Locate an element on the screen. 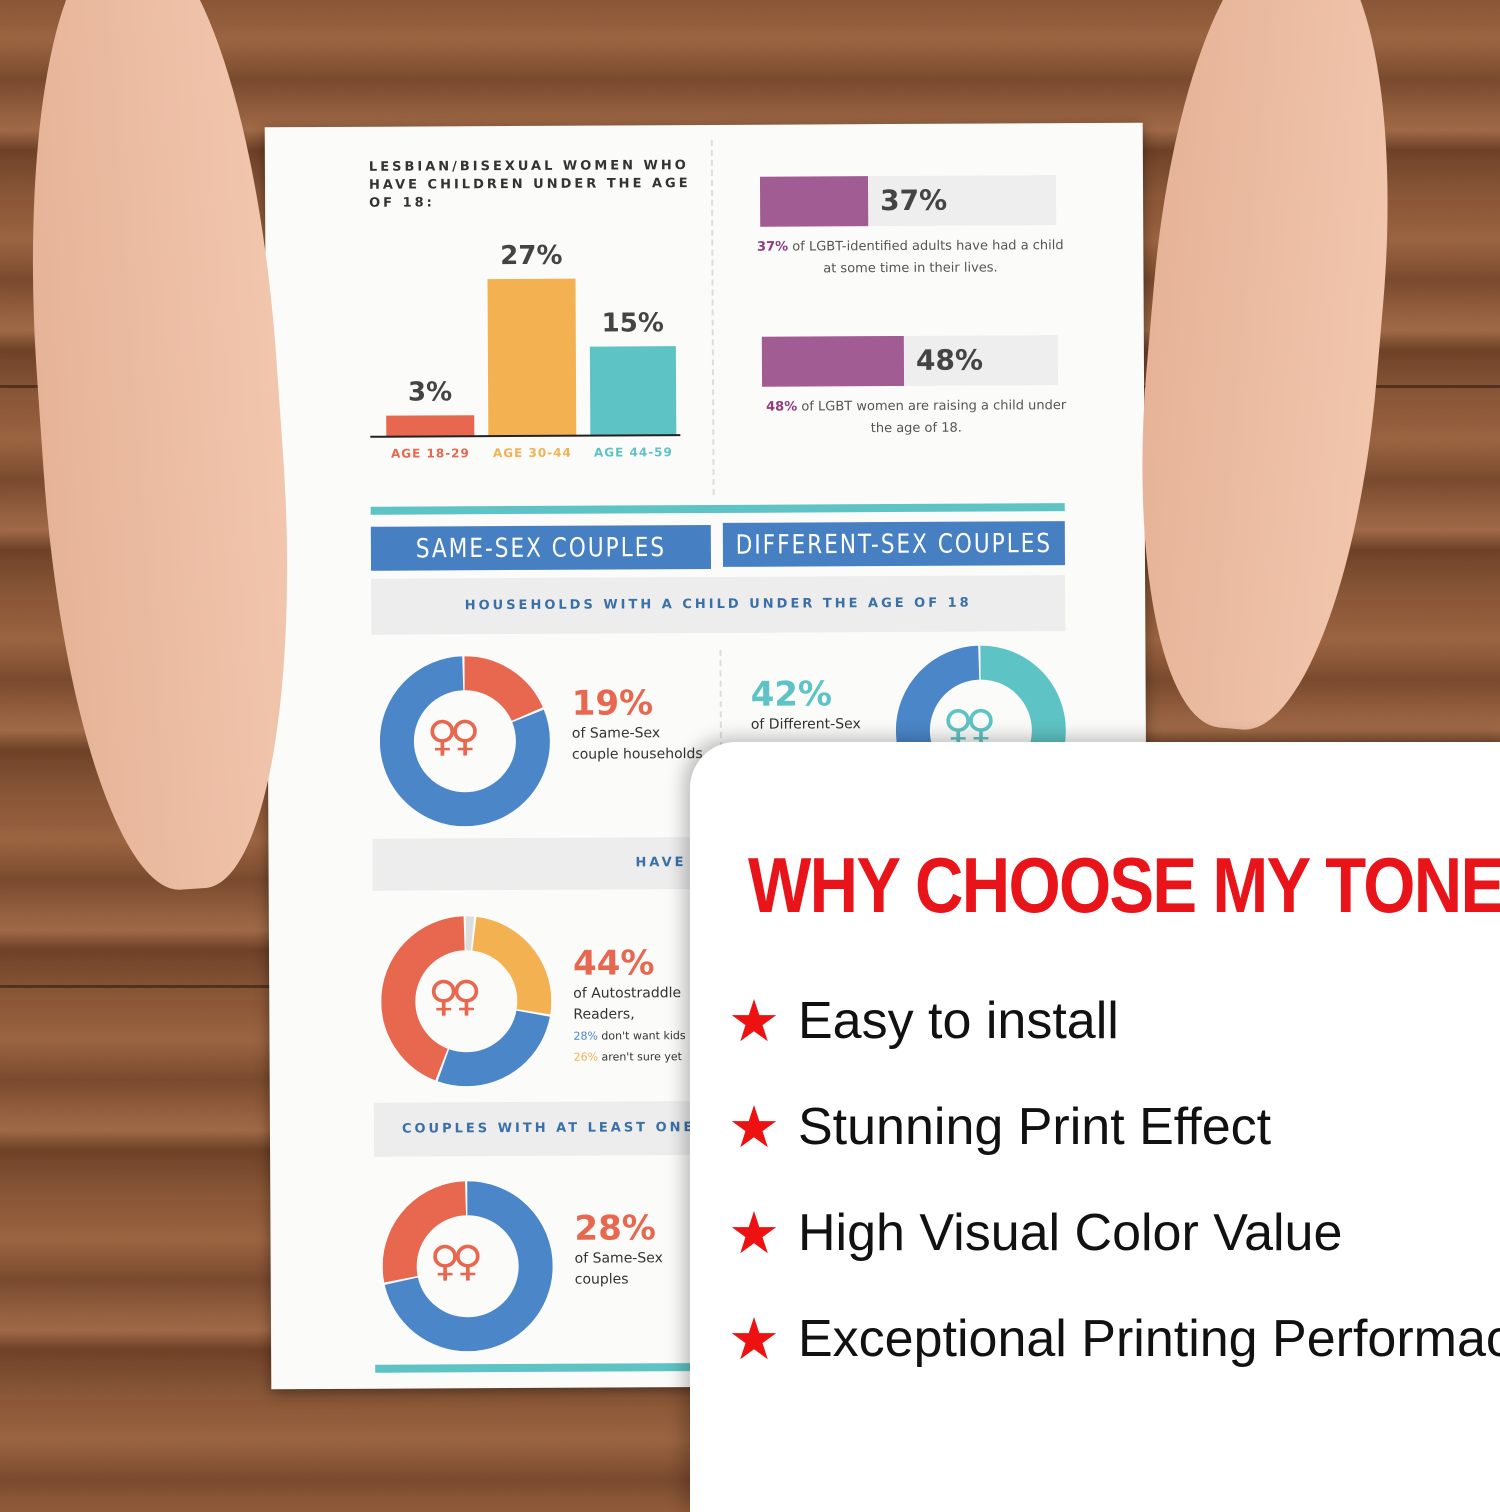 Image resolution: width=1500 pixels, height=1512 pixels. caption-pct: 48% is located at coordinates (782, 407).